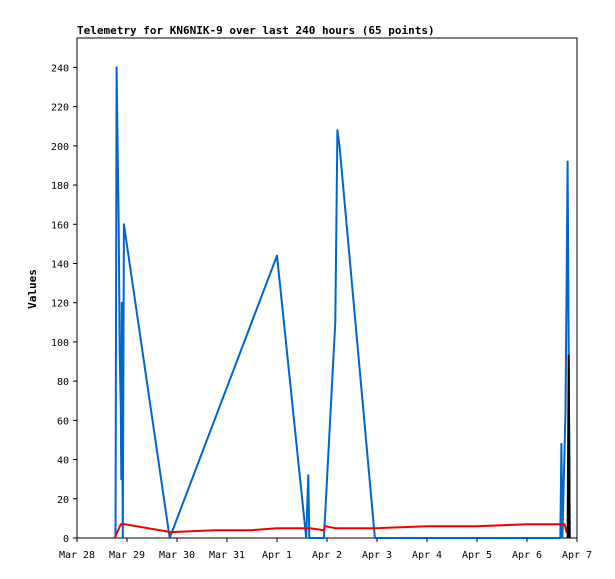 The height and width of the screenshot is (579, 615). What do you see at coordinates (527, 555) in the screenshot?
I see `x-tick-label: Apr 6` at bounding box center [527, 555].